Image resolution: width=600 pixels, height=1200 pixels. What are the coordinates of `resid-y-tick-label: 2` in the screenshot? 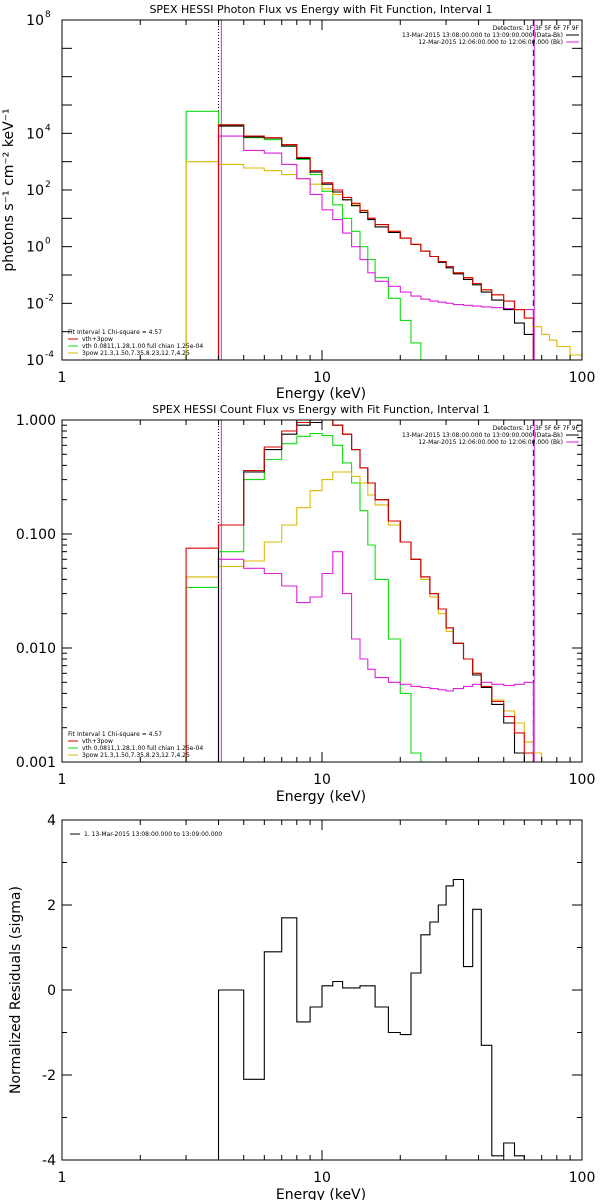 It's located at (51, 906).